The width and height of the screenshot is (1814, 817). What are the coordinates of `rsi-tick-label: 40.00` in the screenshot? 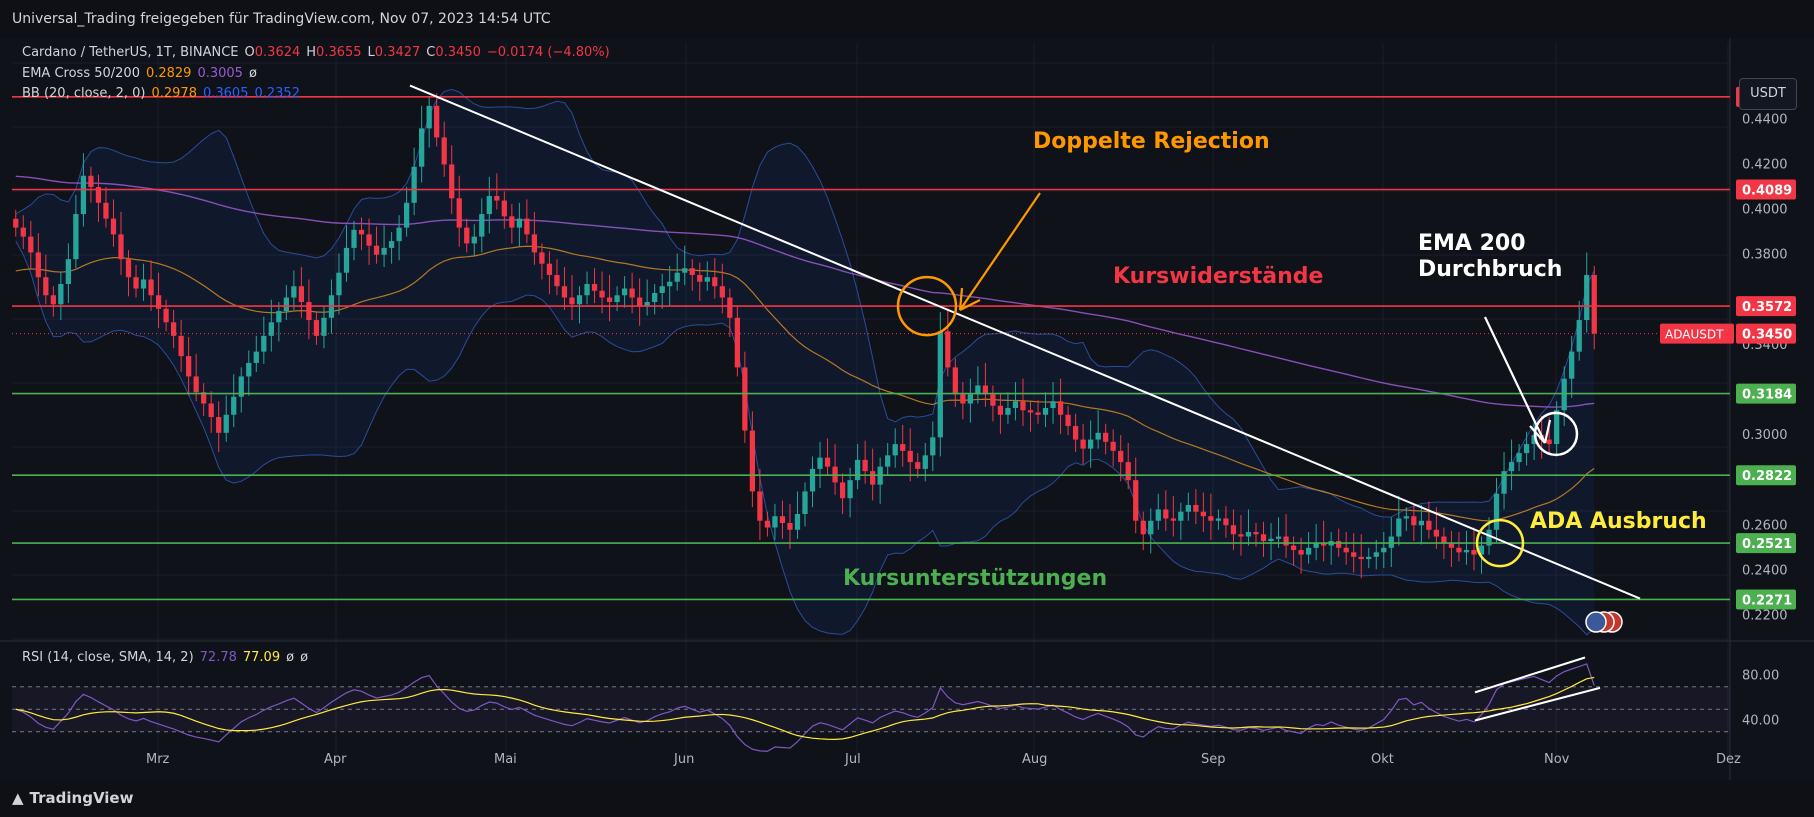 It's located at (1760, 721).